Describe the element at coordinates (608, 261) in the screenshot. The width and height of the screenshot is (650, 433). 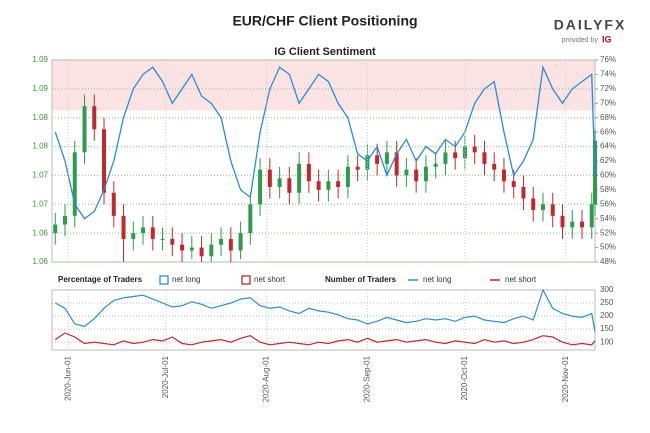
I see `y2-tick-label: 48%` at that location.